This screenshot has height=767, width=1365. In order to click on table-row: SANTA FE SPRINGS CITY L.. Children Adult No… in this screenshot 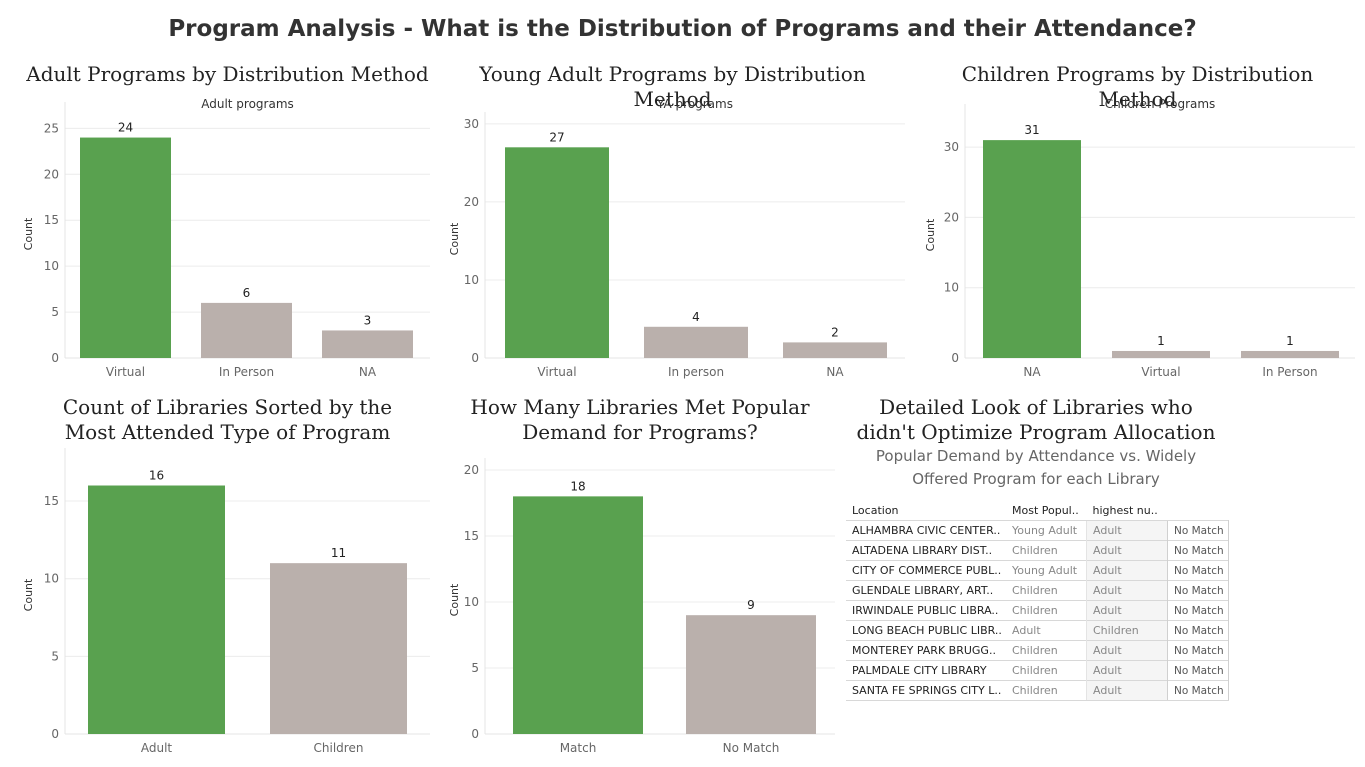, I will do `click(1037, 690)`.